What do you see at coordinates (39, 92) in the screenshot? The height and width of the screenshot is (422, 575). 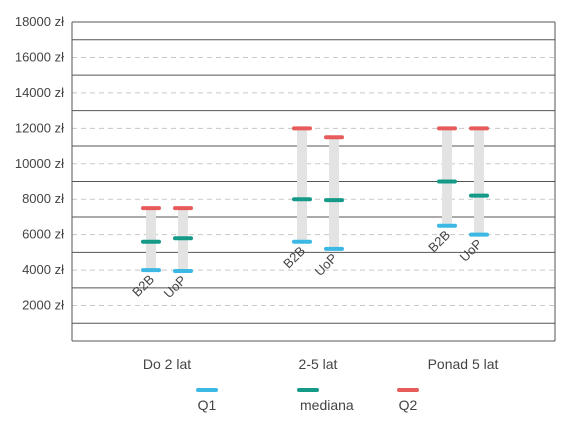 I see `y-tick-label: 14000 zł` at bounding box center [39, 92].